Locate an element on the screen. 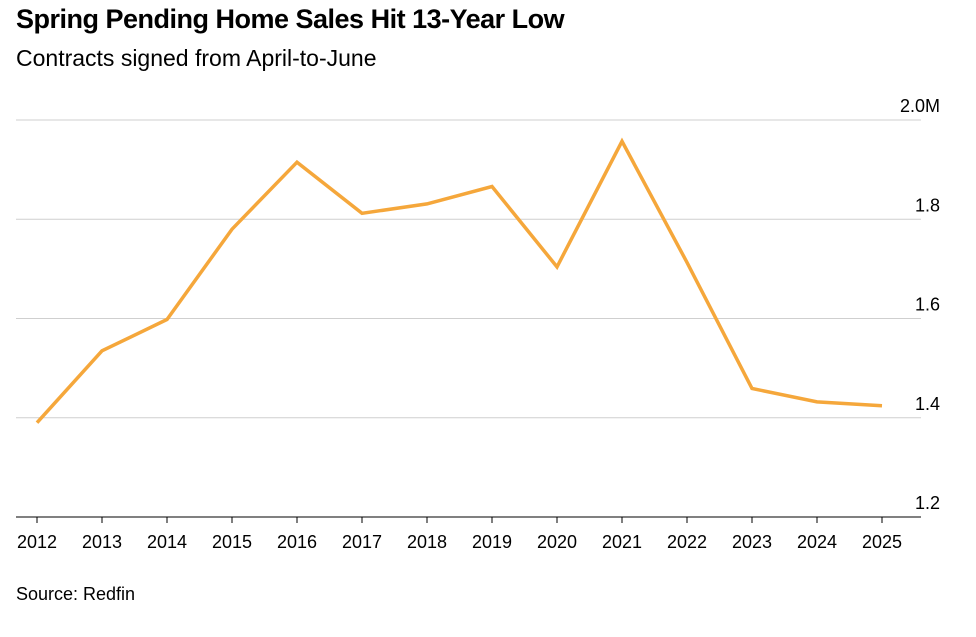  y-tick-label: 2.0M is located at coordinates (920, 106).